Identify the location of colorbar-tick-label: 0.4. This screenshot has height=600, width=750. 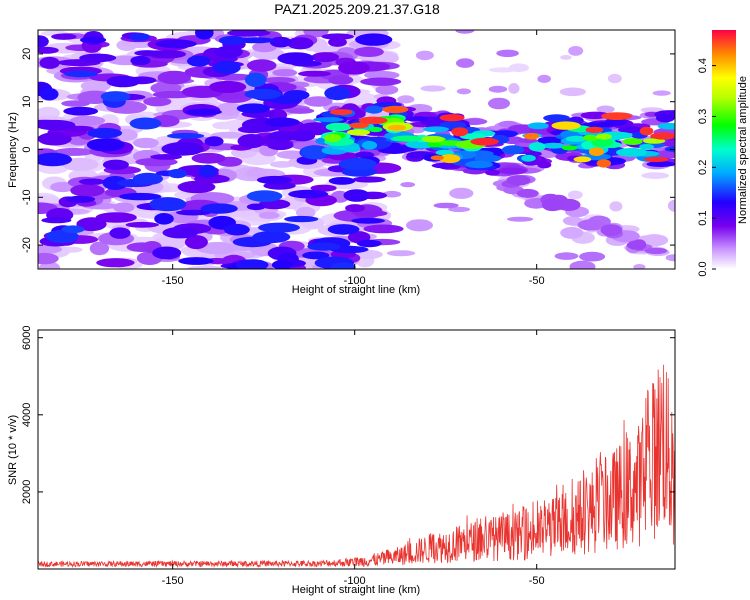
(703, 65).